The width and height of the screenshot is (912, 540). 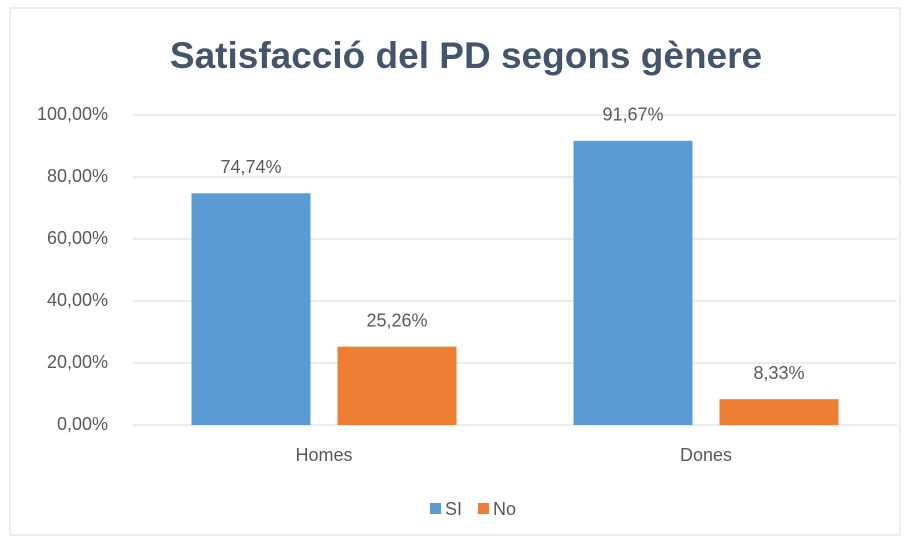 I want to click on x-tick-label: Homes, so click(x=323, y=455).